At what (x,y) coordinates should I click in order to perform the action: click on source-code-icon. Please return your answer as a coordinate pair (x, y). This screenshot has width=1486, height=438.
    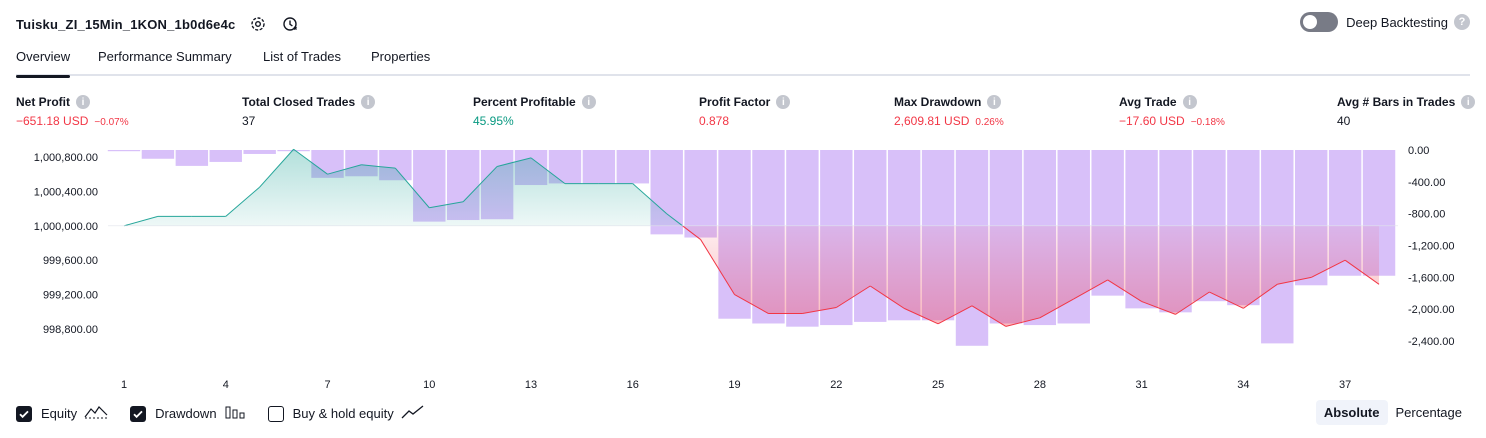
    Looking at the image, I should click on (290, 24).